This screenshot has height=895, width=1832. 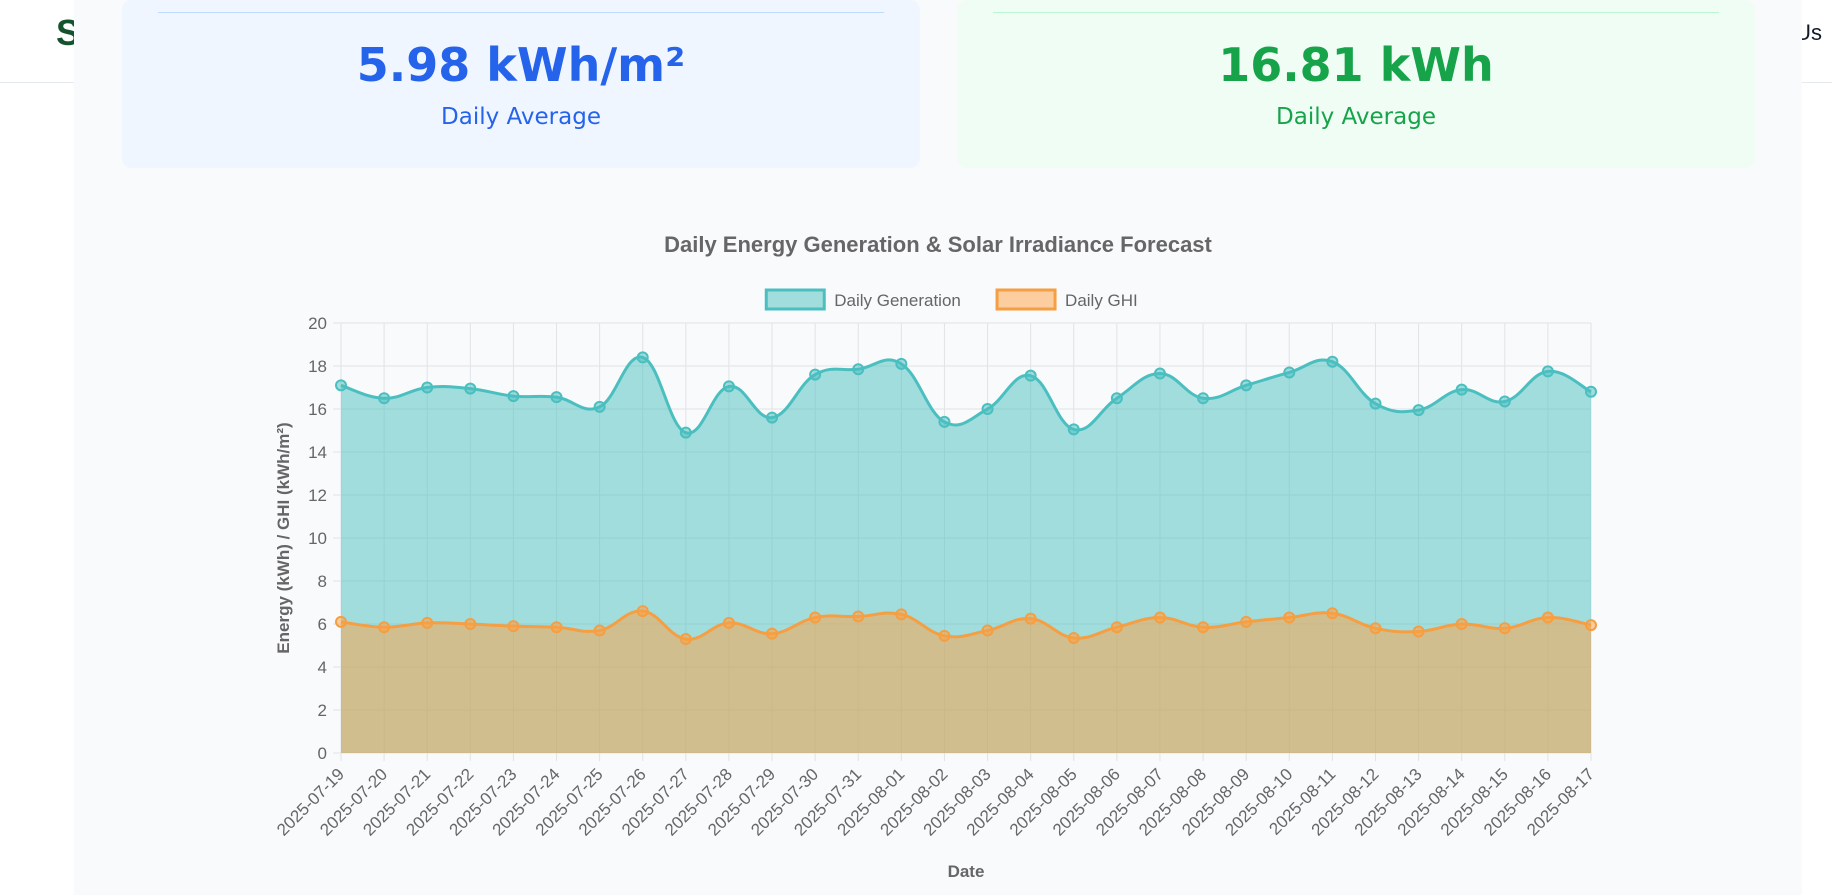 I want to click on y-tick-label: 4, so click(x=322, y=667).